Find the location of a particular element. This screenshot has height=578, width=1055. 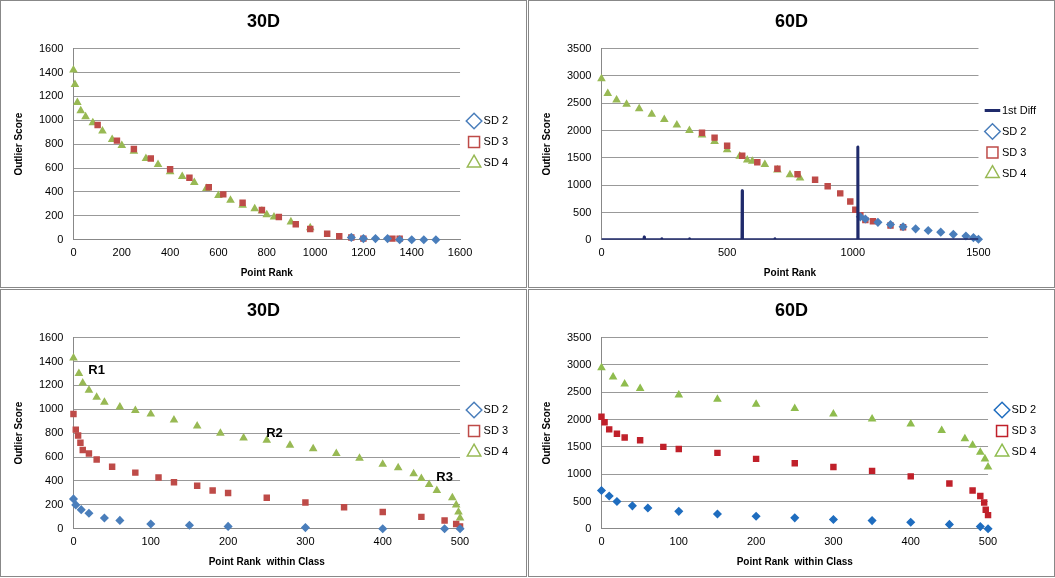

x-tick-label: 800 is located at coordinates (266, 252).